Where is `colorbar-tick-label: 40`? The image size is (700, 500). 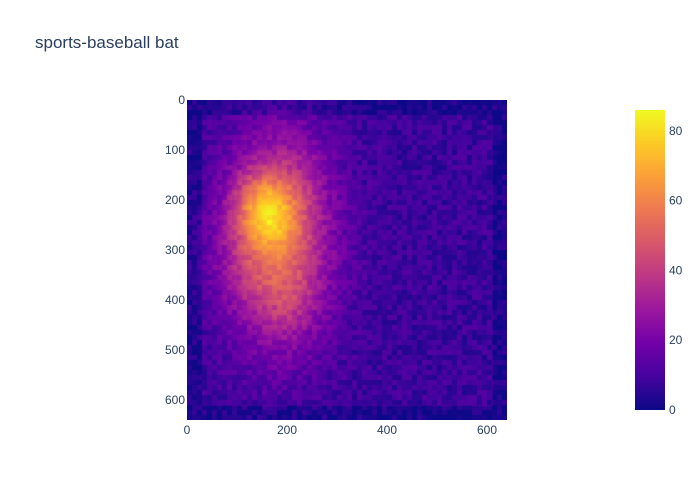
colorbar-tick-label: 40 is located at coordinates (676, 270).